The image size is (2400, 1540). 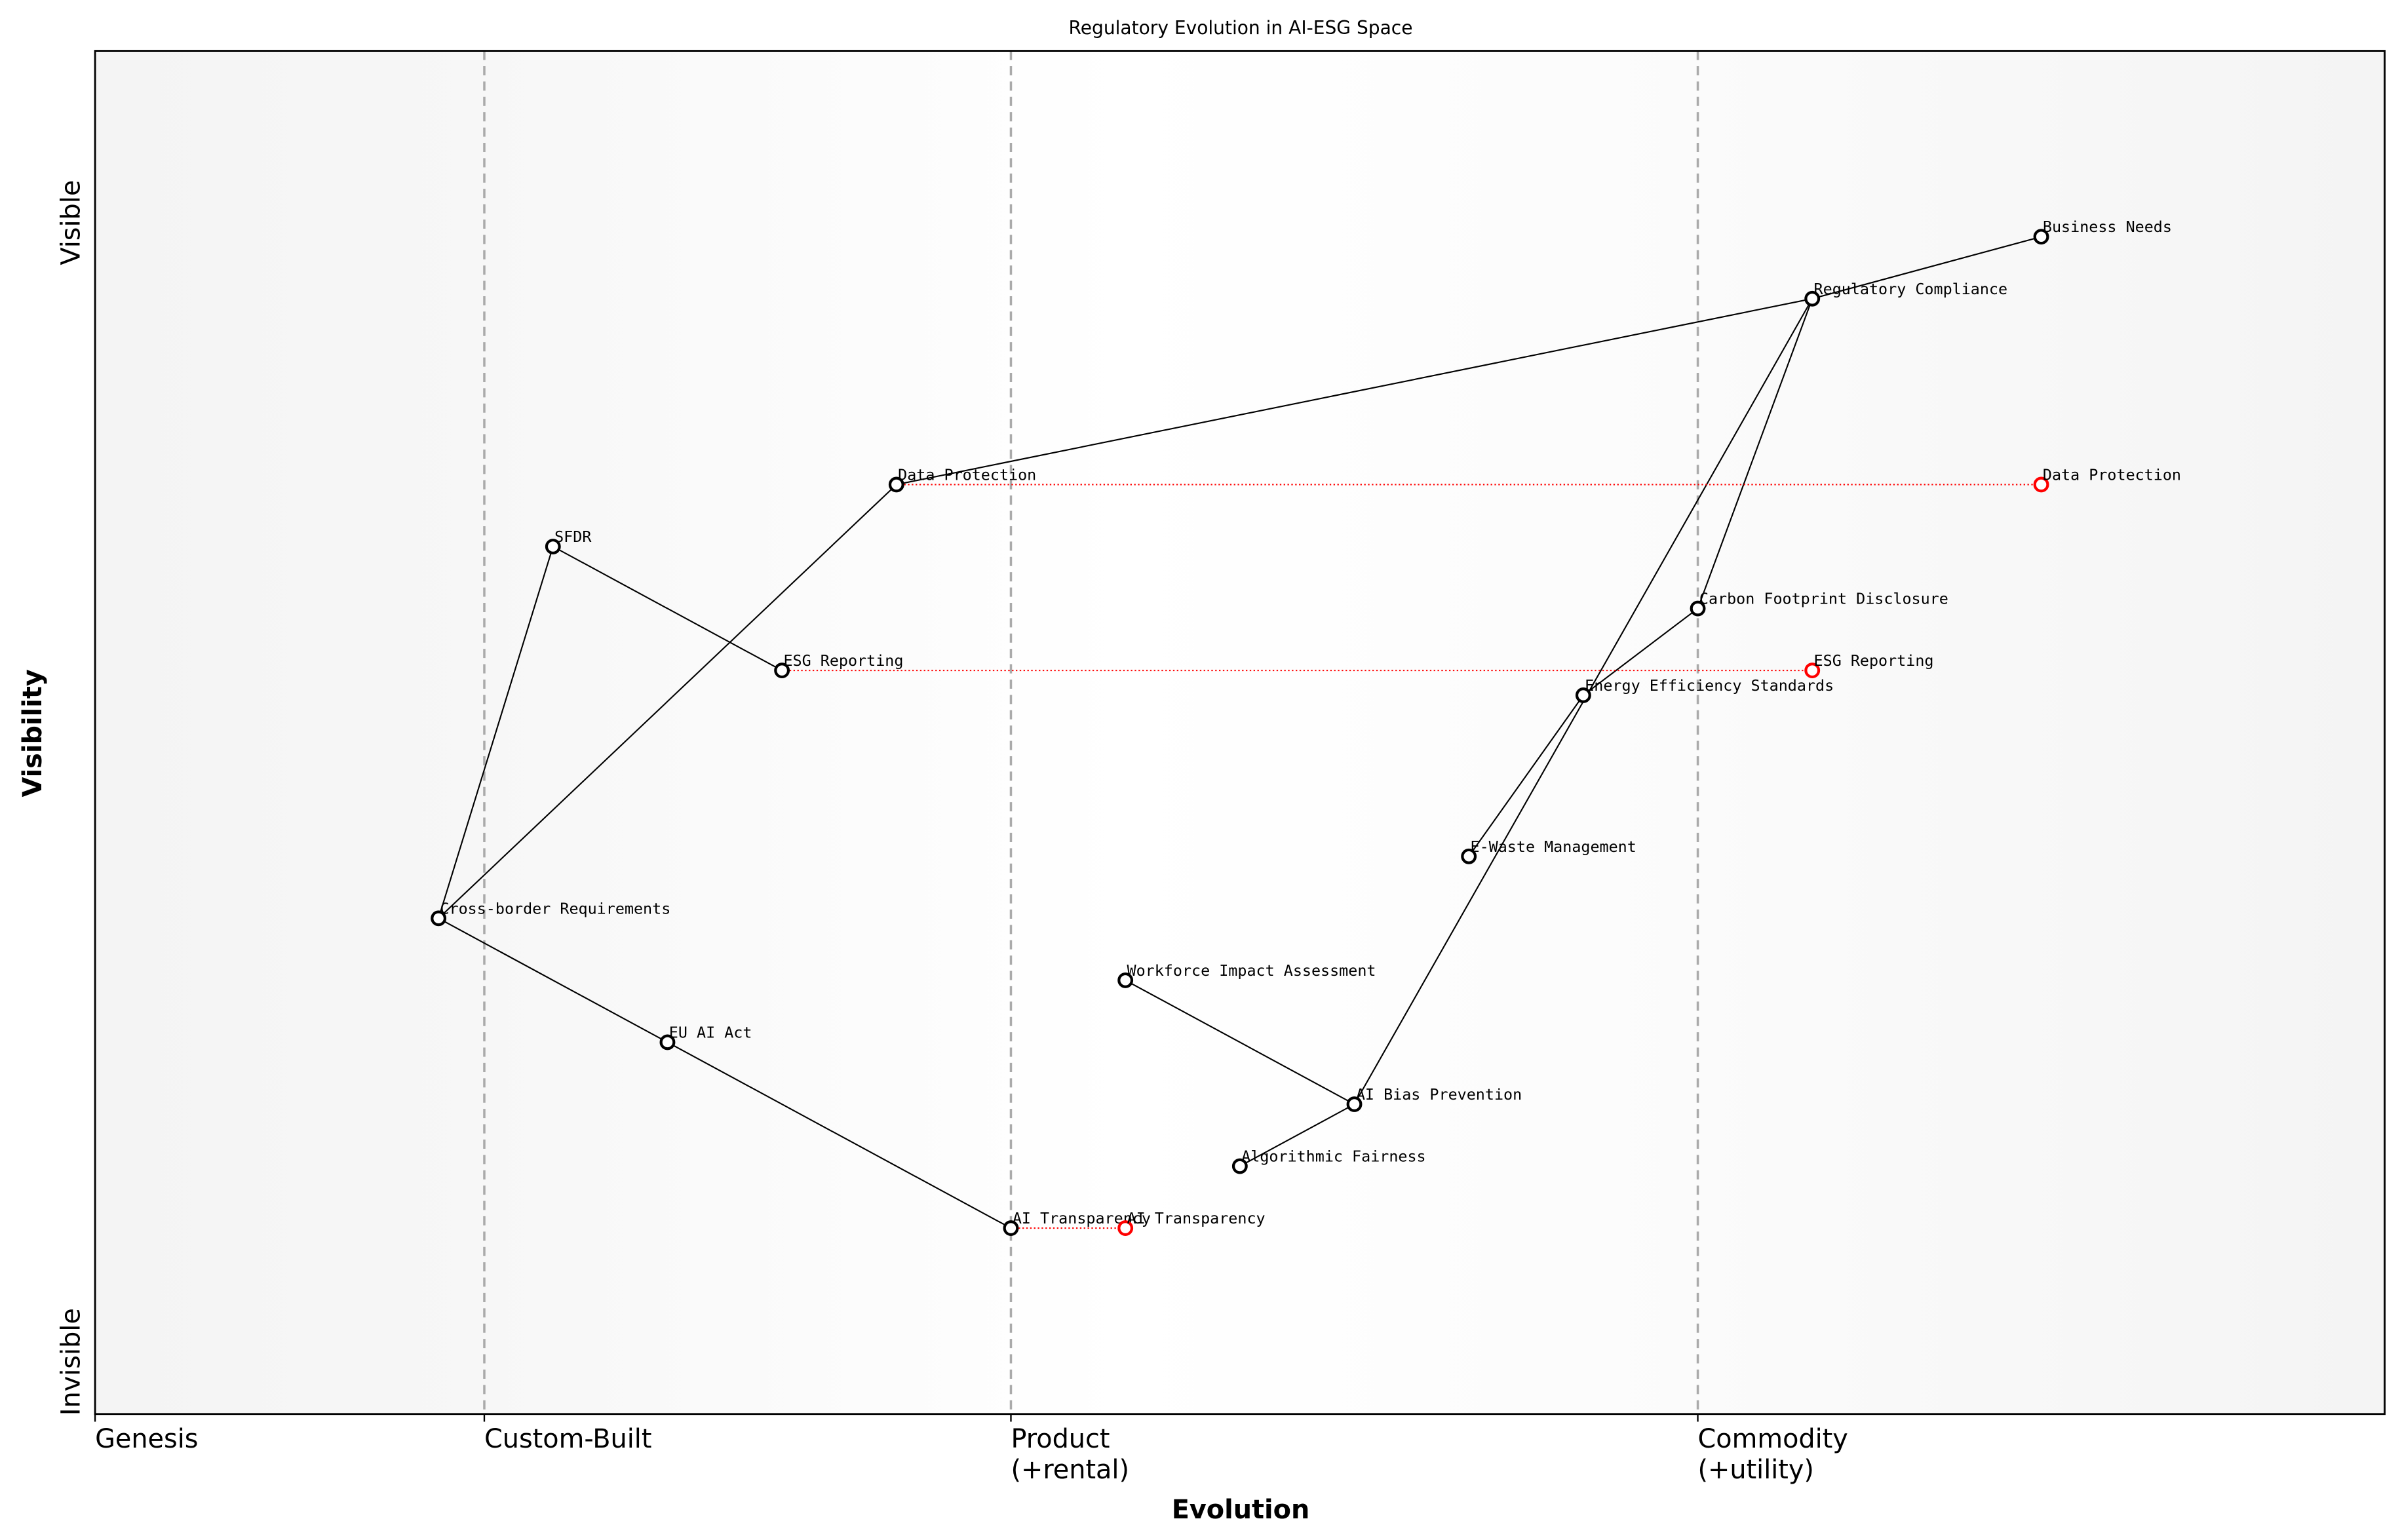 I want to click on x-stage-label: Custom-Built, so click(x=567, y=1439).